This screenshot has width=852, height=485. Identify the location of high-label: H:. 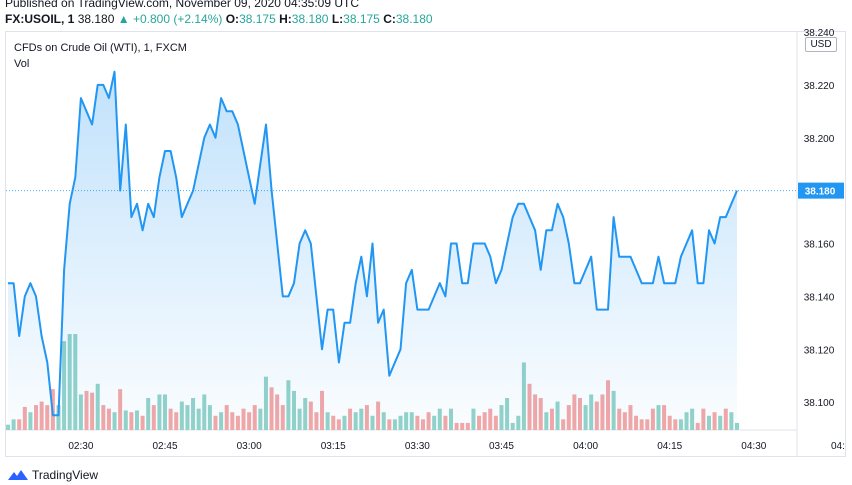
(285, 19).